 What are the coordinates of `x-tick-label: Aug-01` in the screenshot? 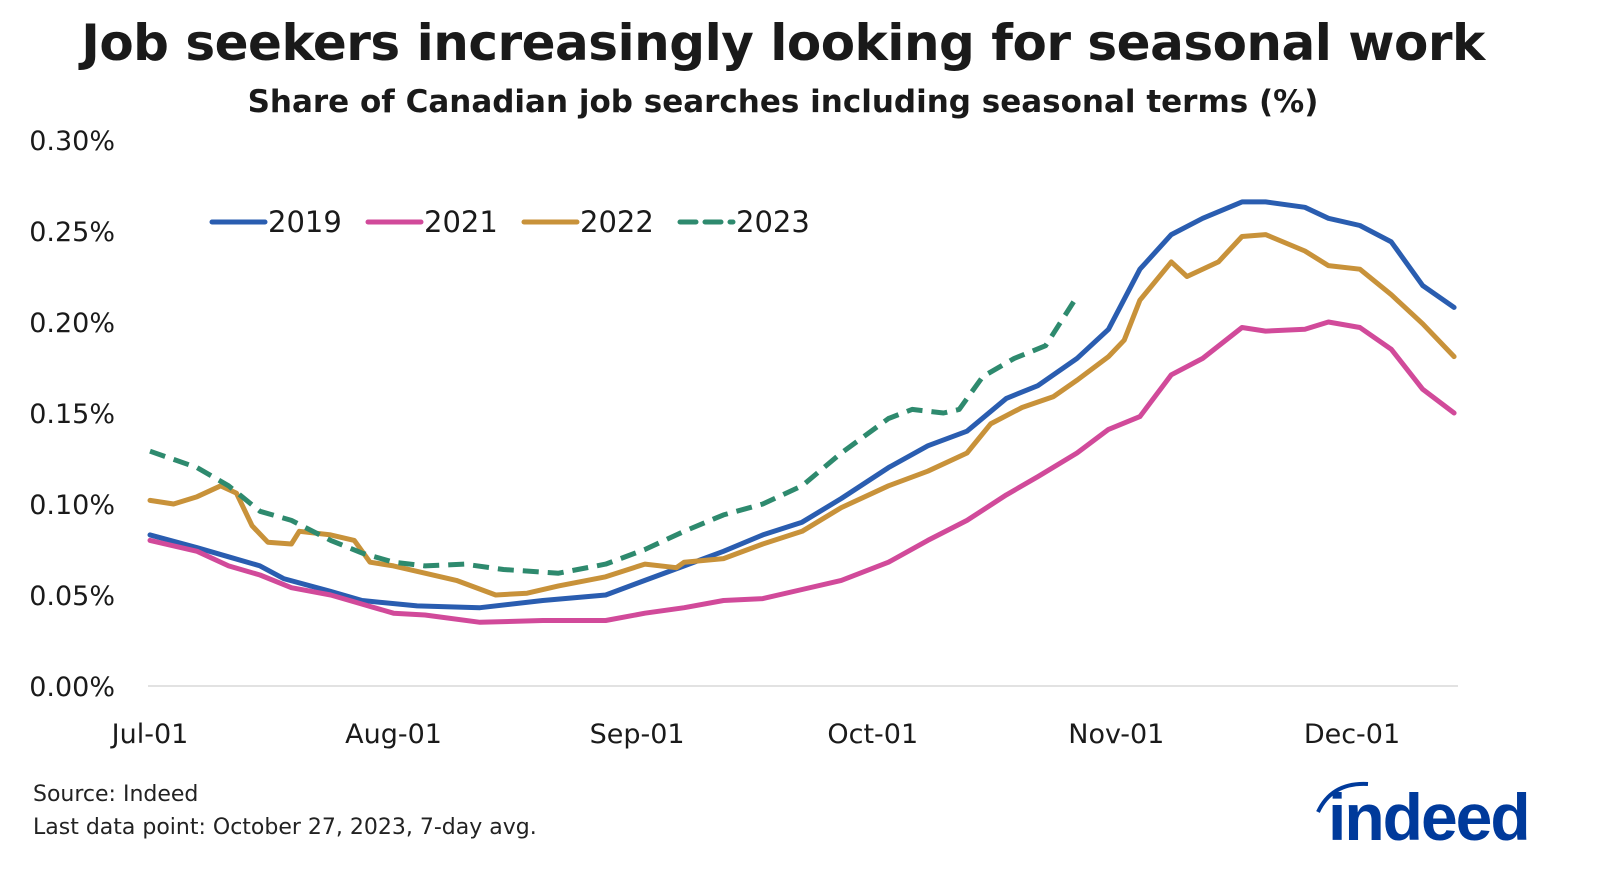 It's located at (393, 734).